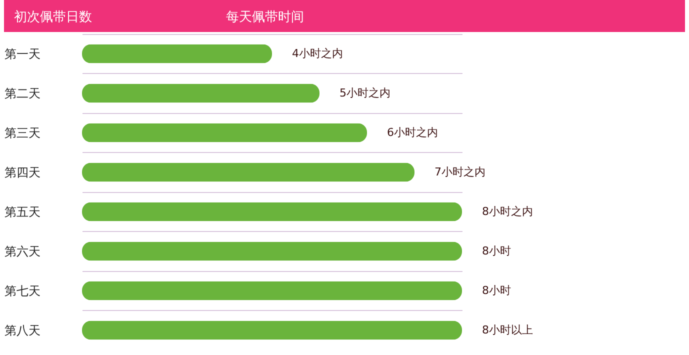 Image resolution: width=689 pixels, height=355 pixels. I want to click on y-tick-label: 第七天, so click(22, 291).